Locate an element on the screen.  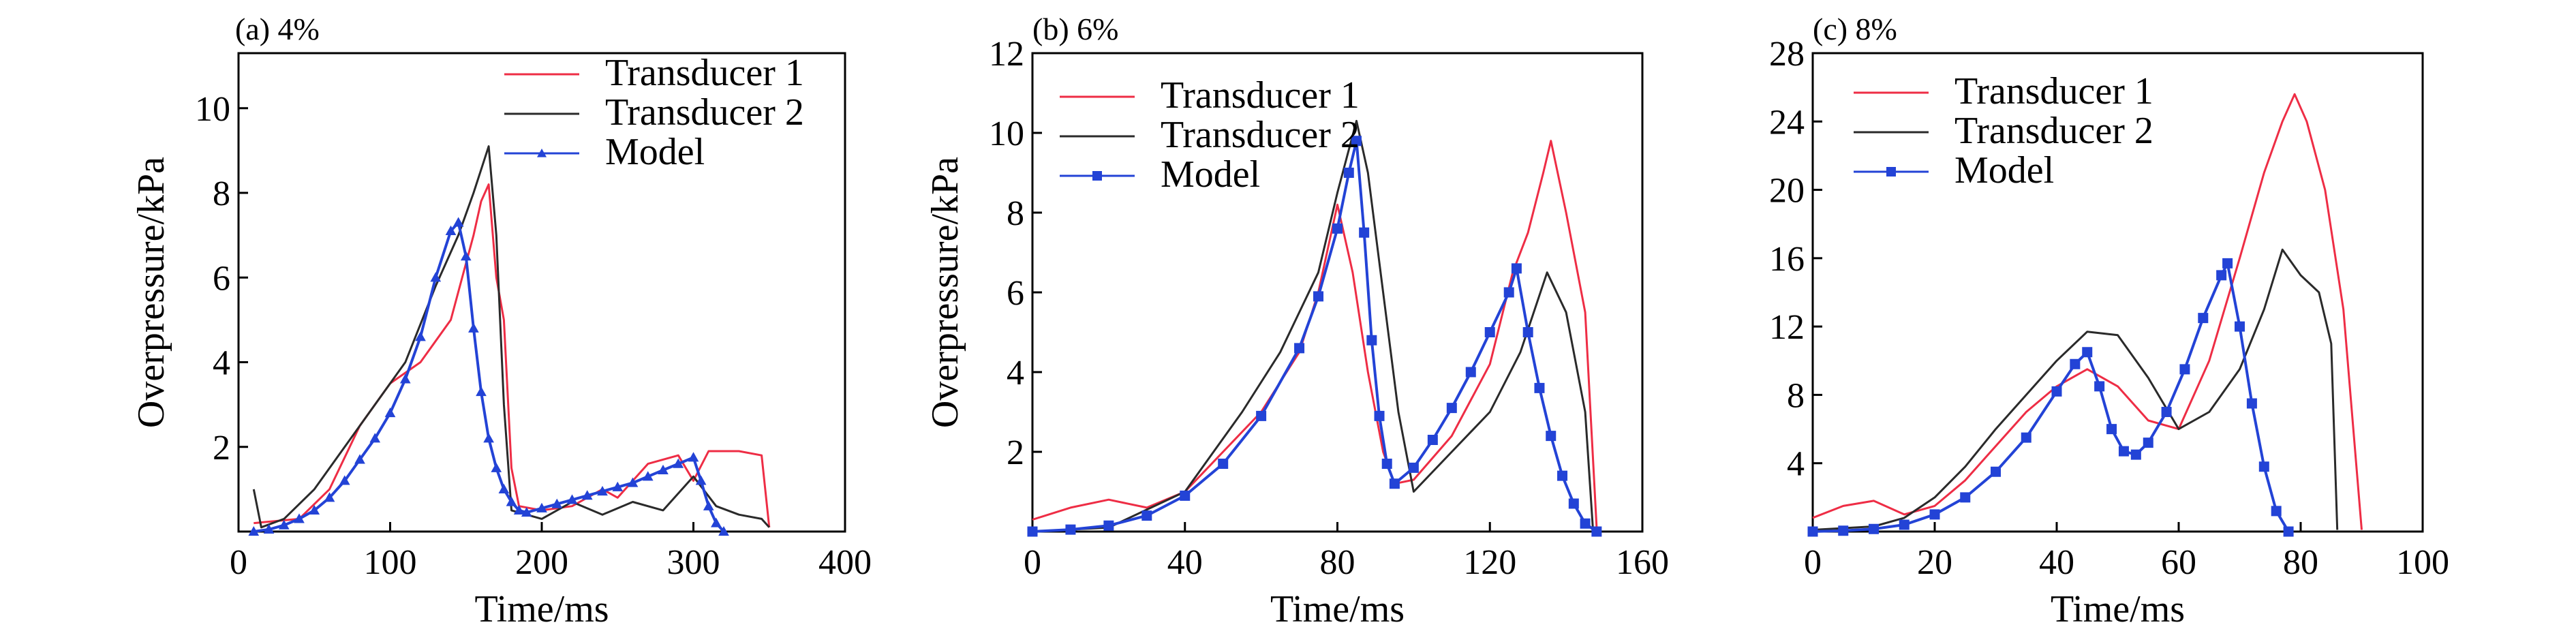
y-tick-label: 2 is located at coordinates (1015, 453).